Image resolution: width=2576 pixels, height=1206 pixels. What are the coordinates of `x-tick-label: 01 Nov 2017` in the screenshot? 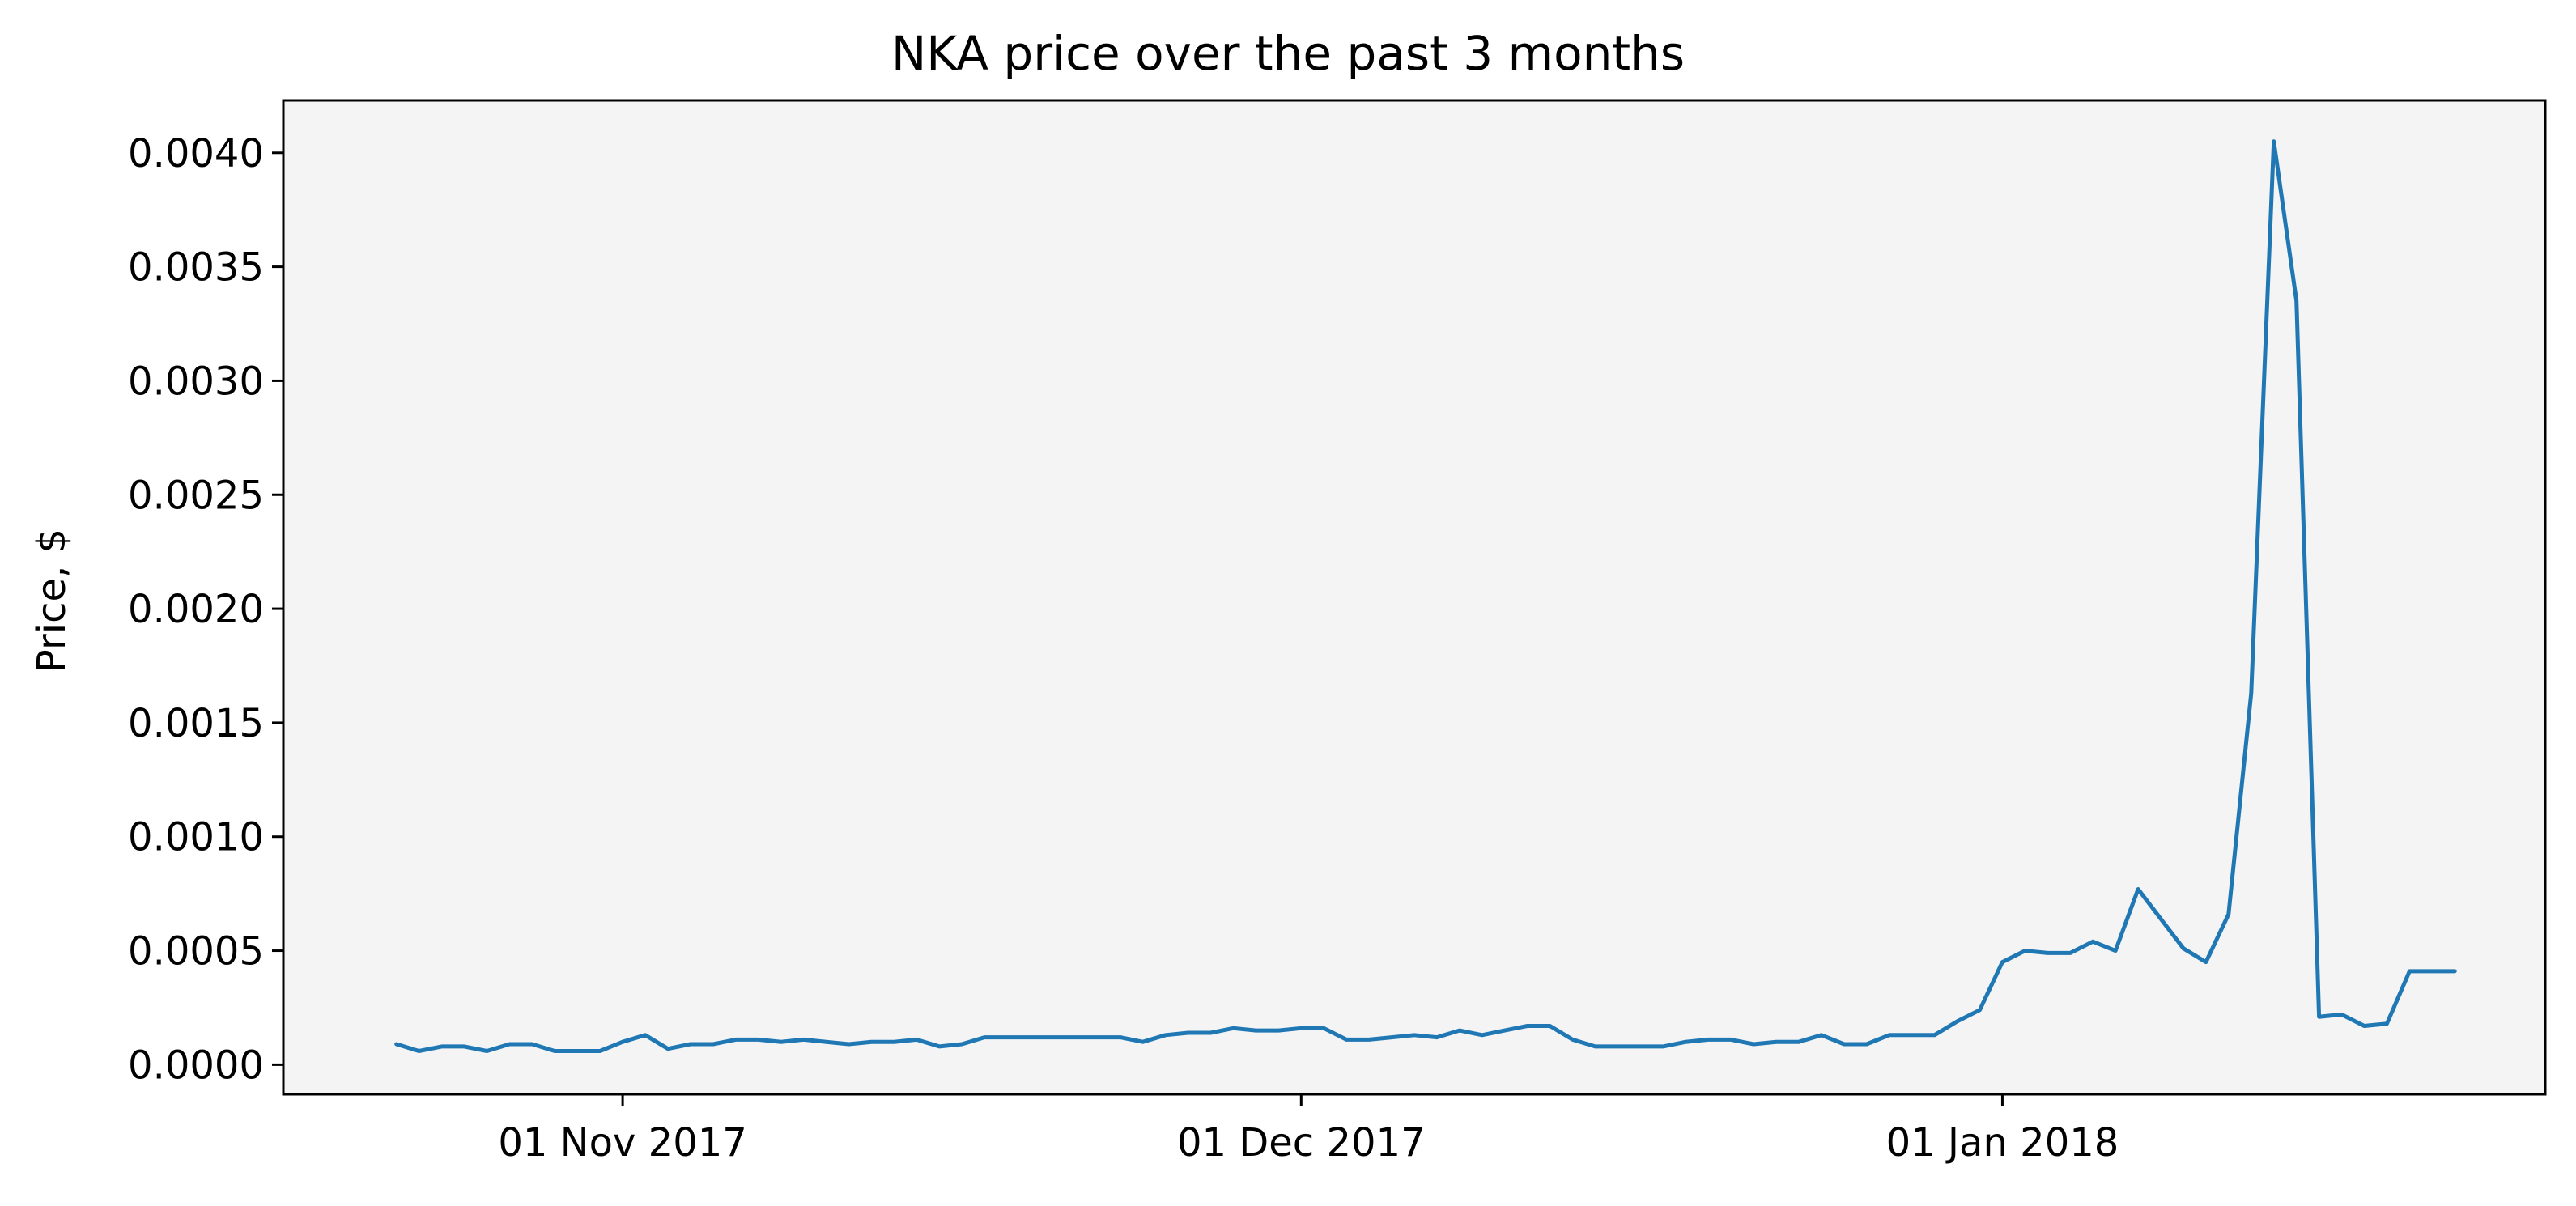 It's located at (622, 1143).